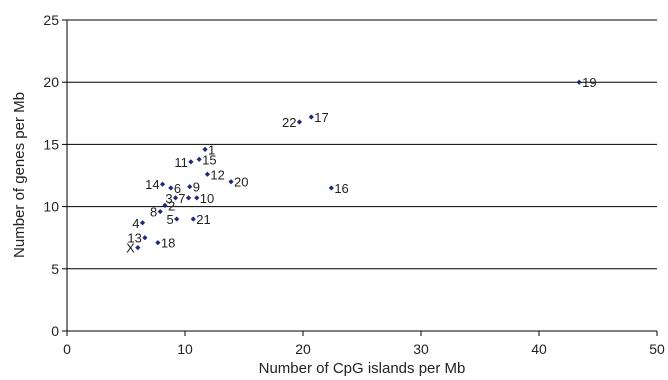 The height and width of the screenshot is (380, 668). Describe the element at coordinates (168, 243) in the screenshot. I see `point-label: 18` at that location.